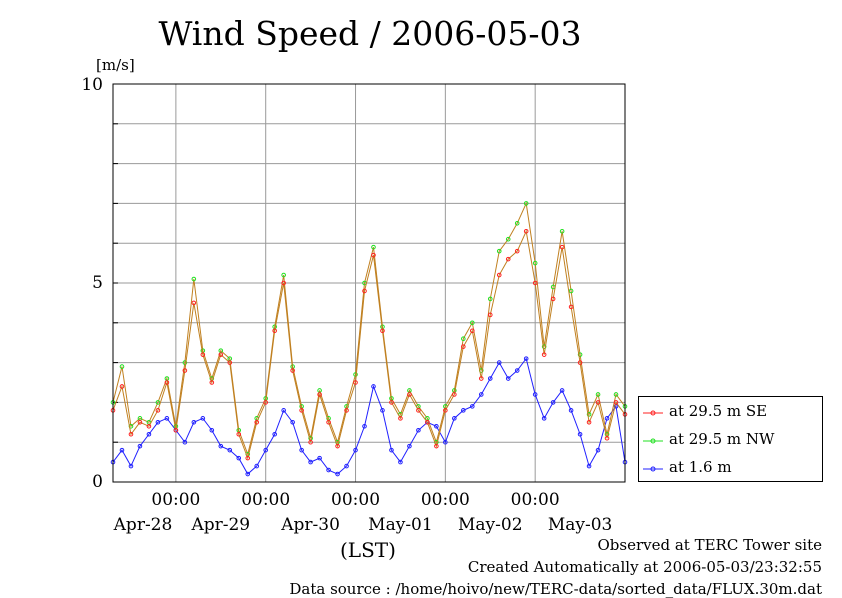 This screenshot has width=842, height=598. What do you see at coordinates (653, 467) in the screenshot?
I see `legend-swatch-low` at bounding box center [653, 467].